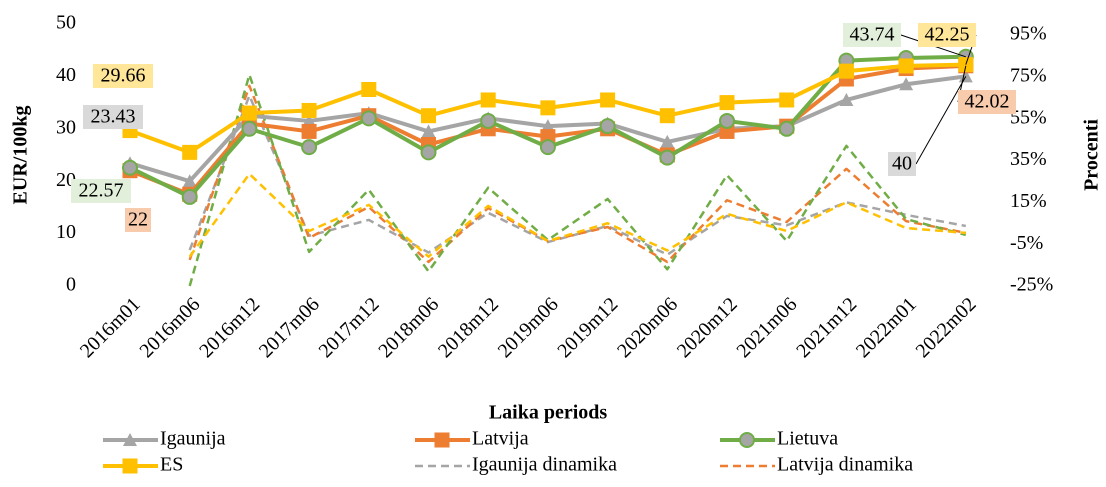  I want to click on data-label: 22.57, so click(101, 191).